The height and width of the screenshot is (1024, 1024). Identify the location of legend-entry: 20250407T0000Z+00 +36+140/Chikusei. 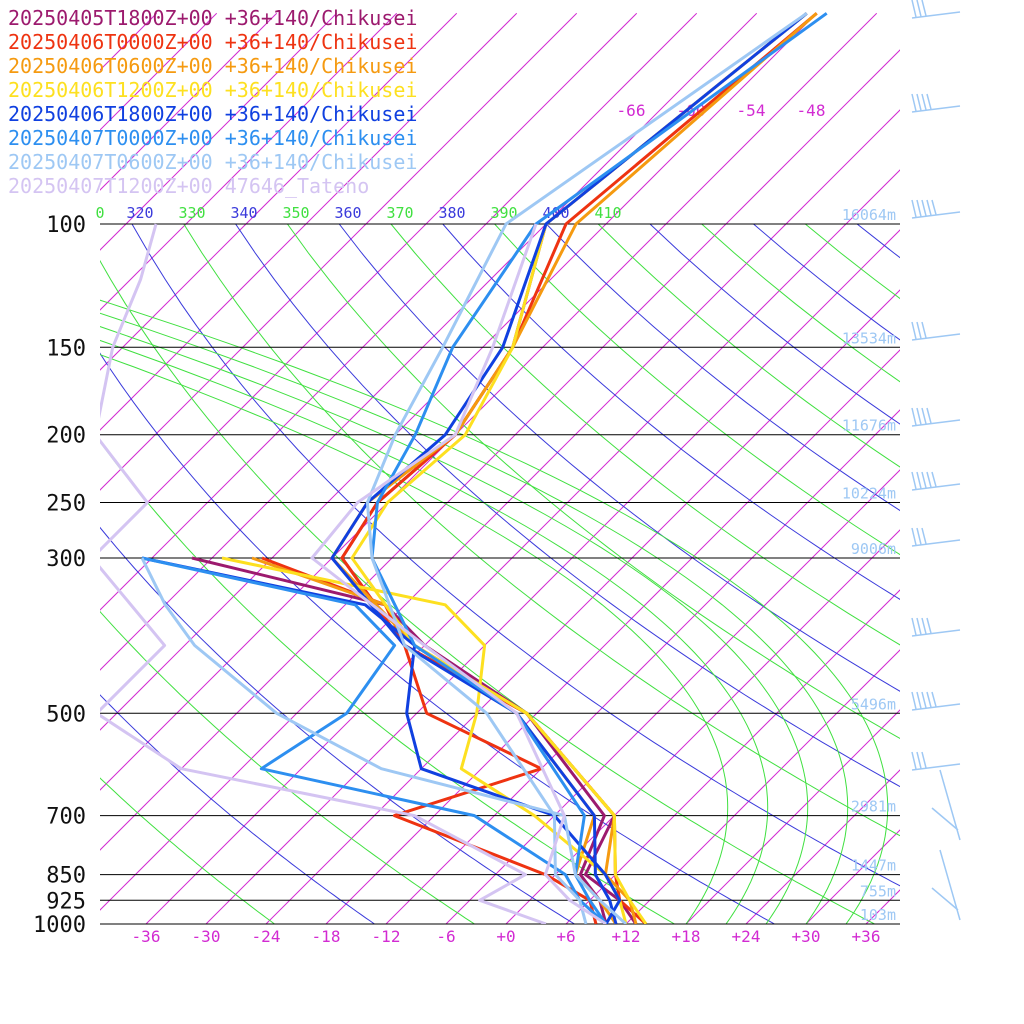
(213, 138).